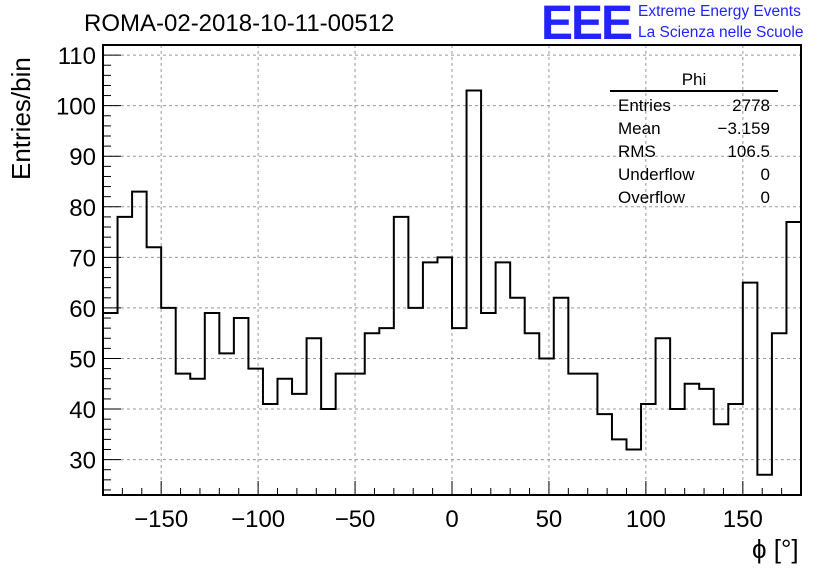 The height and width of the screenshot is (572, 836). What do you see at coordinates (721, 32) in the screenshot?
I see `logo-line-2: La Scienza nelle Scuole` at bounding box center [721, 32].